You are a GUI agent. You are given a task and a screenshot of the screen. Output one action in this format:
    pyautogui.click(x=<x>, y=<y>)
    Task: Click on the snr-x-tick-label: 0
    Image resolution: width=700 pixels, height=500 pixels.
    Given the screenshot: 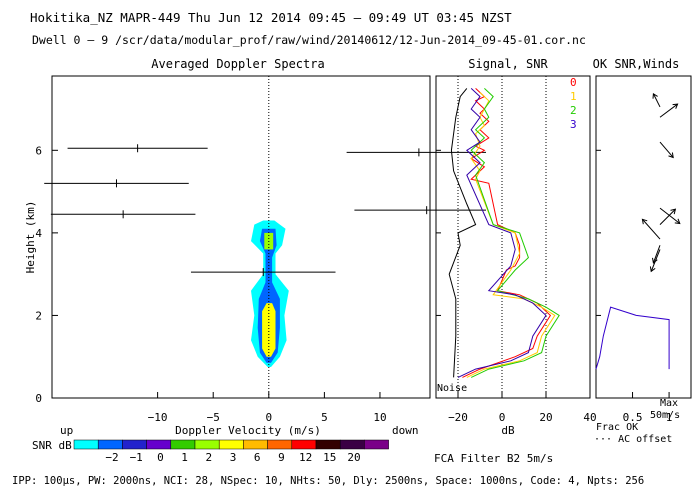 What is the action you would take?
    pyautogui.click(x=502, y=417)
    